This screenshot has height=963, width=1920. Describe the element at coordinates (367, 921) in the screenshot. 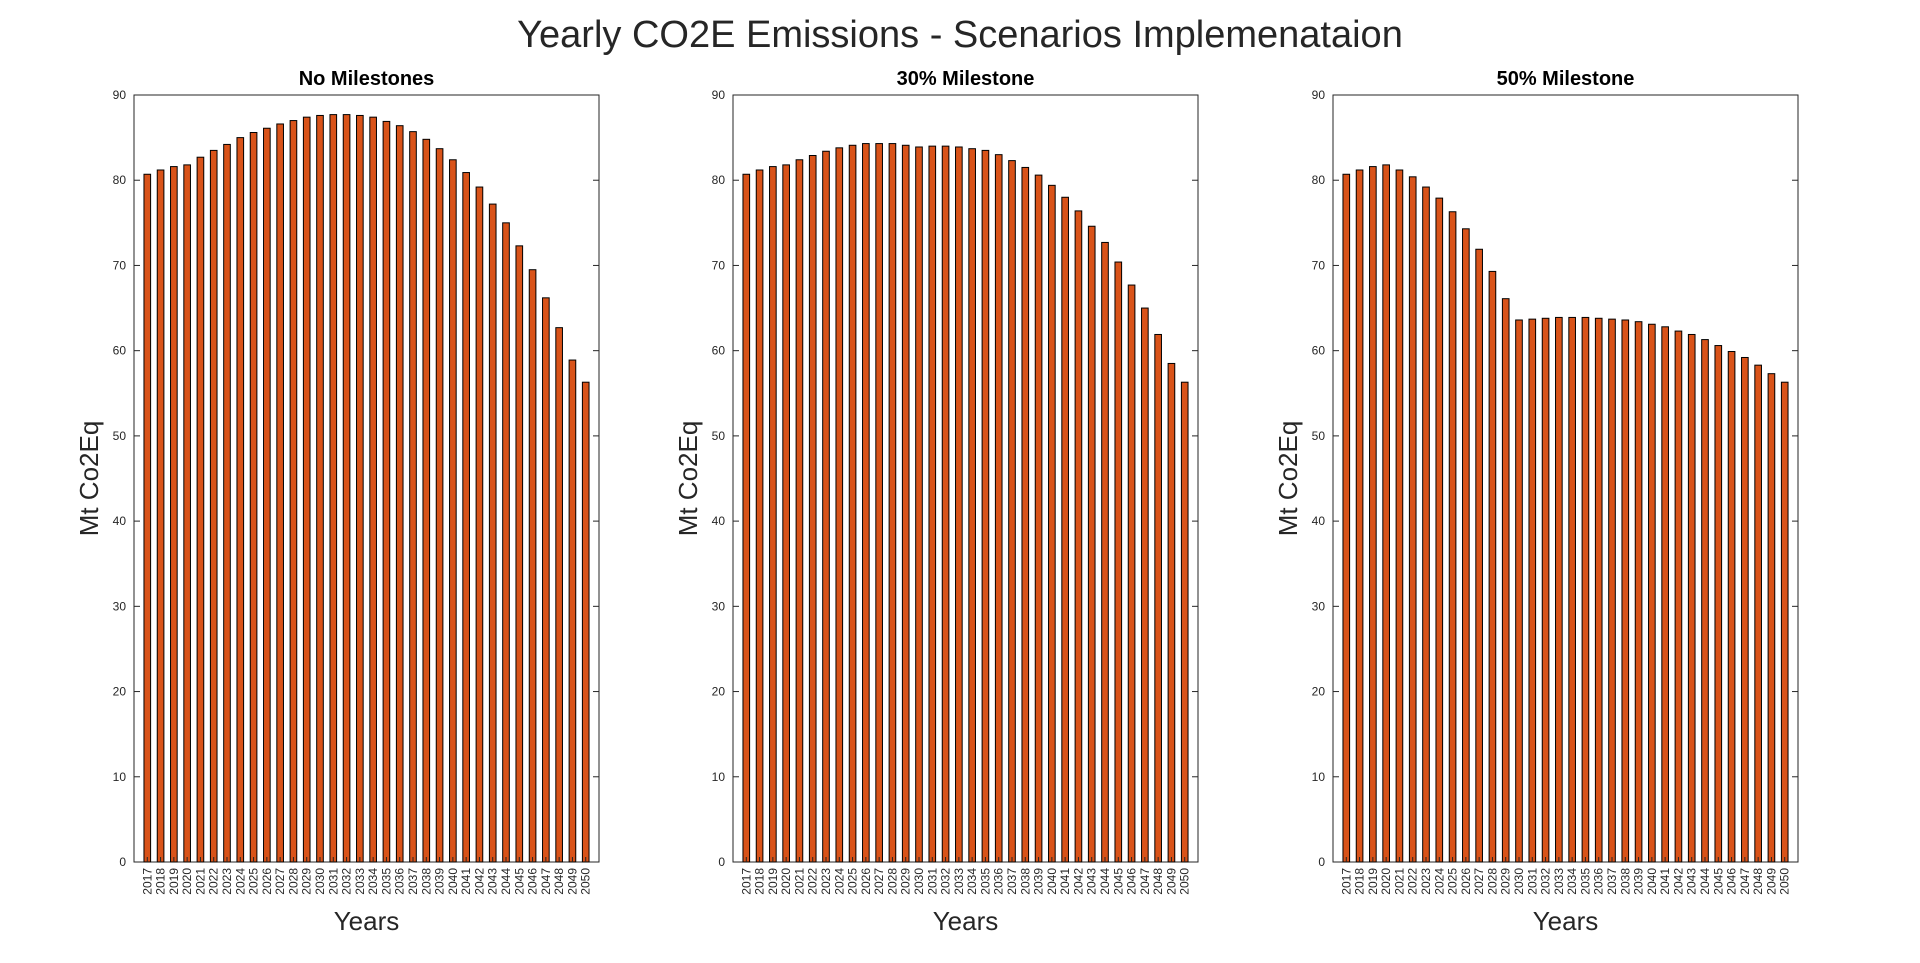

I see `x-axis-label: Years` at that location.